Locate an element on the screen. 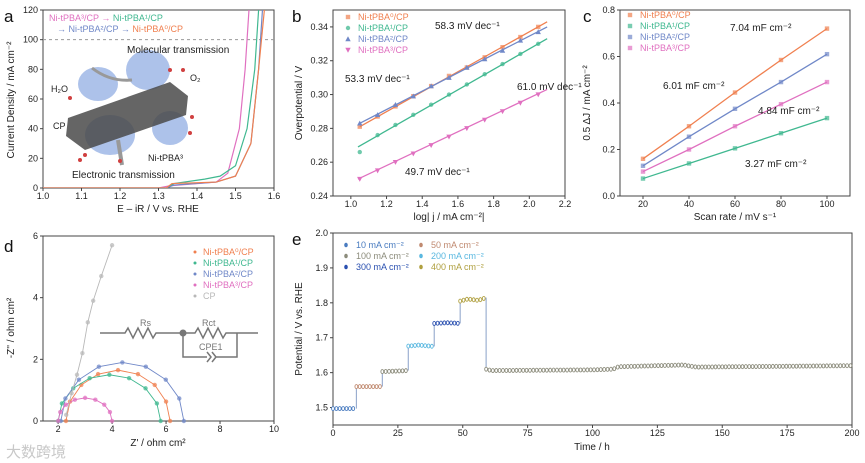 The width and height of the screenshot is (865, 463). x-tick-label: 1.3 is located at coordinates (158, 196).